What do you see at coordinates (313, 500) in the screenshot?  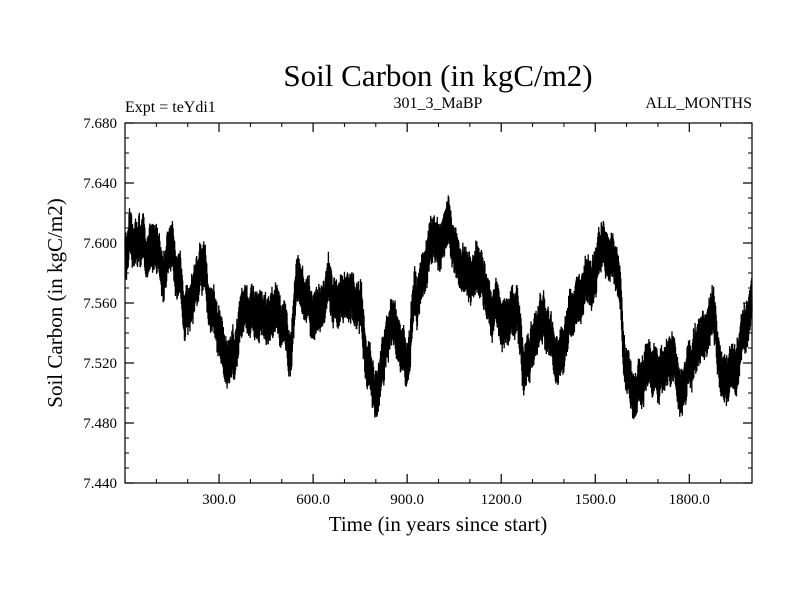 I see `x-tick-label: 600.0` at bounding box center [313, 500].